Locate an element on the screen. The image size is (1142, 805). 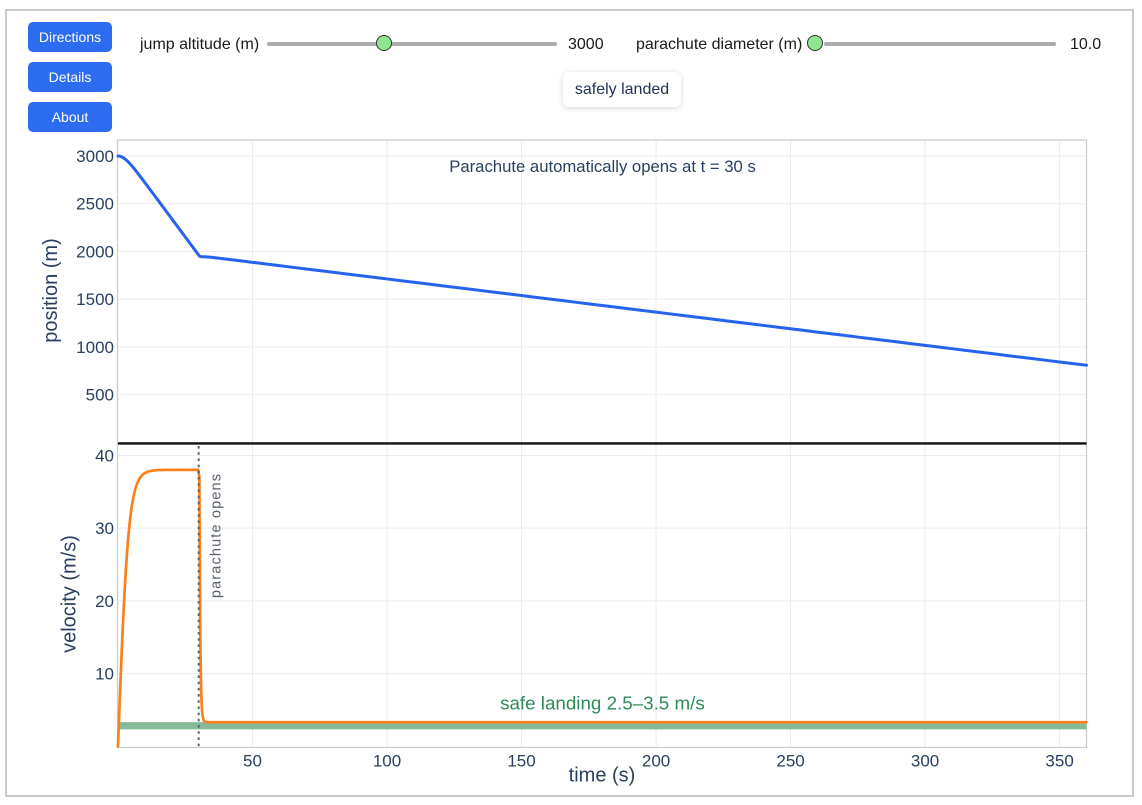
svg-text: 50 is located at coordinates (252, 760).